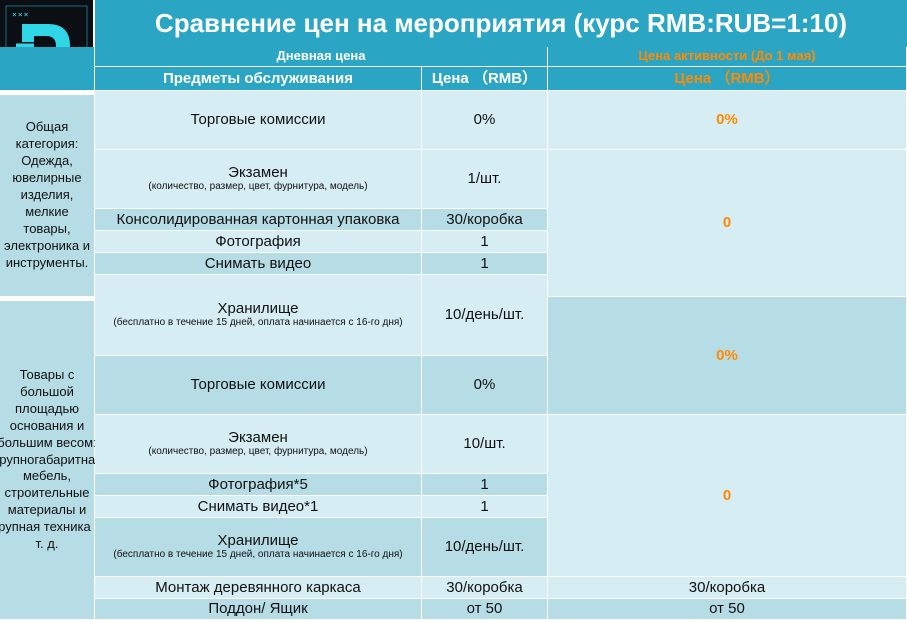 This screenshot has width=907, height=620. What do you see at coordinates (727, 223) in the screenshot?
I see `s1-promo-rest: 0` at bounding box center [727, 223].